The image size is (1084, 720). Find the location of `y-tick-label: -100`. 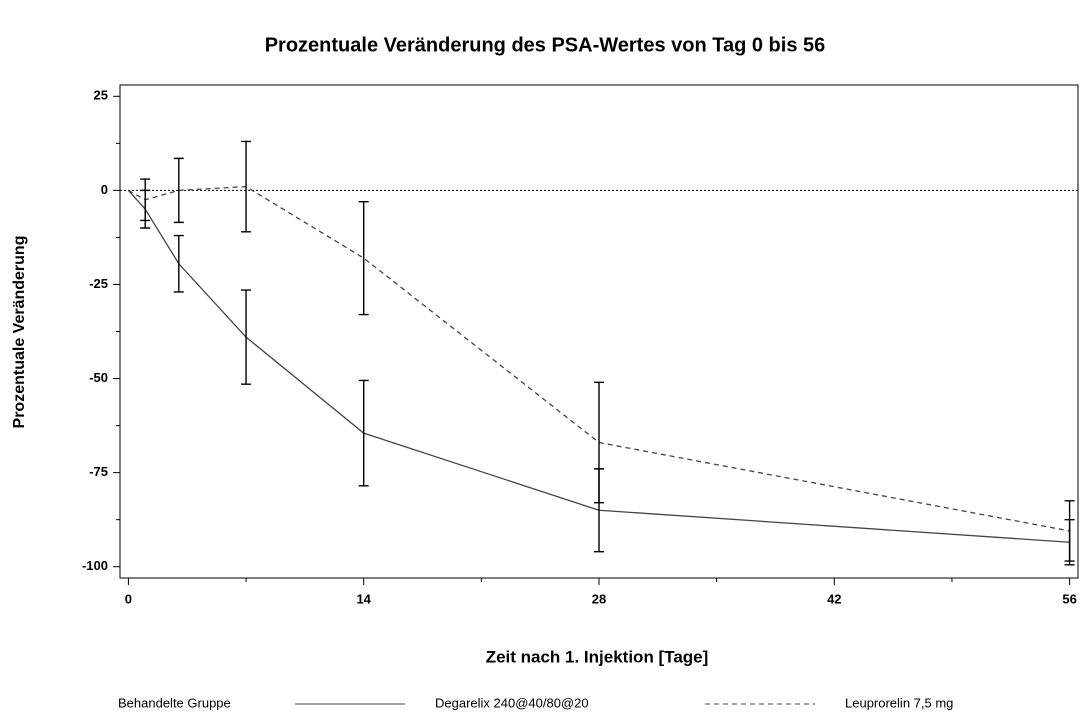

y-tick-label: -100 is located at coordinates (95, 565).